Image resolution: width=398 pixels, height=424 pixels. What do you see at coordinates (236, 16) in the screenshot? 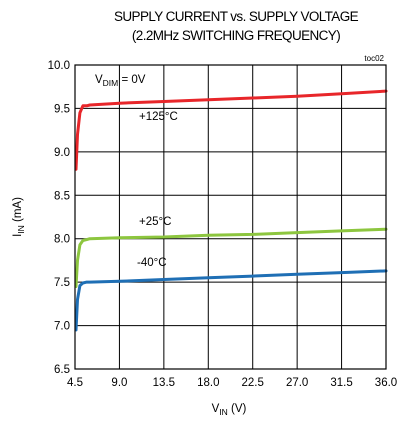
I see `chart-title-line-1: SUPPLY CURRENT vs. SUPPLY VOLTAGE` at bounding box center [236, 16].